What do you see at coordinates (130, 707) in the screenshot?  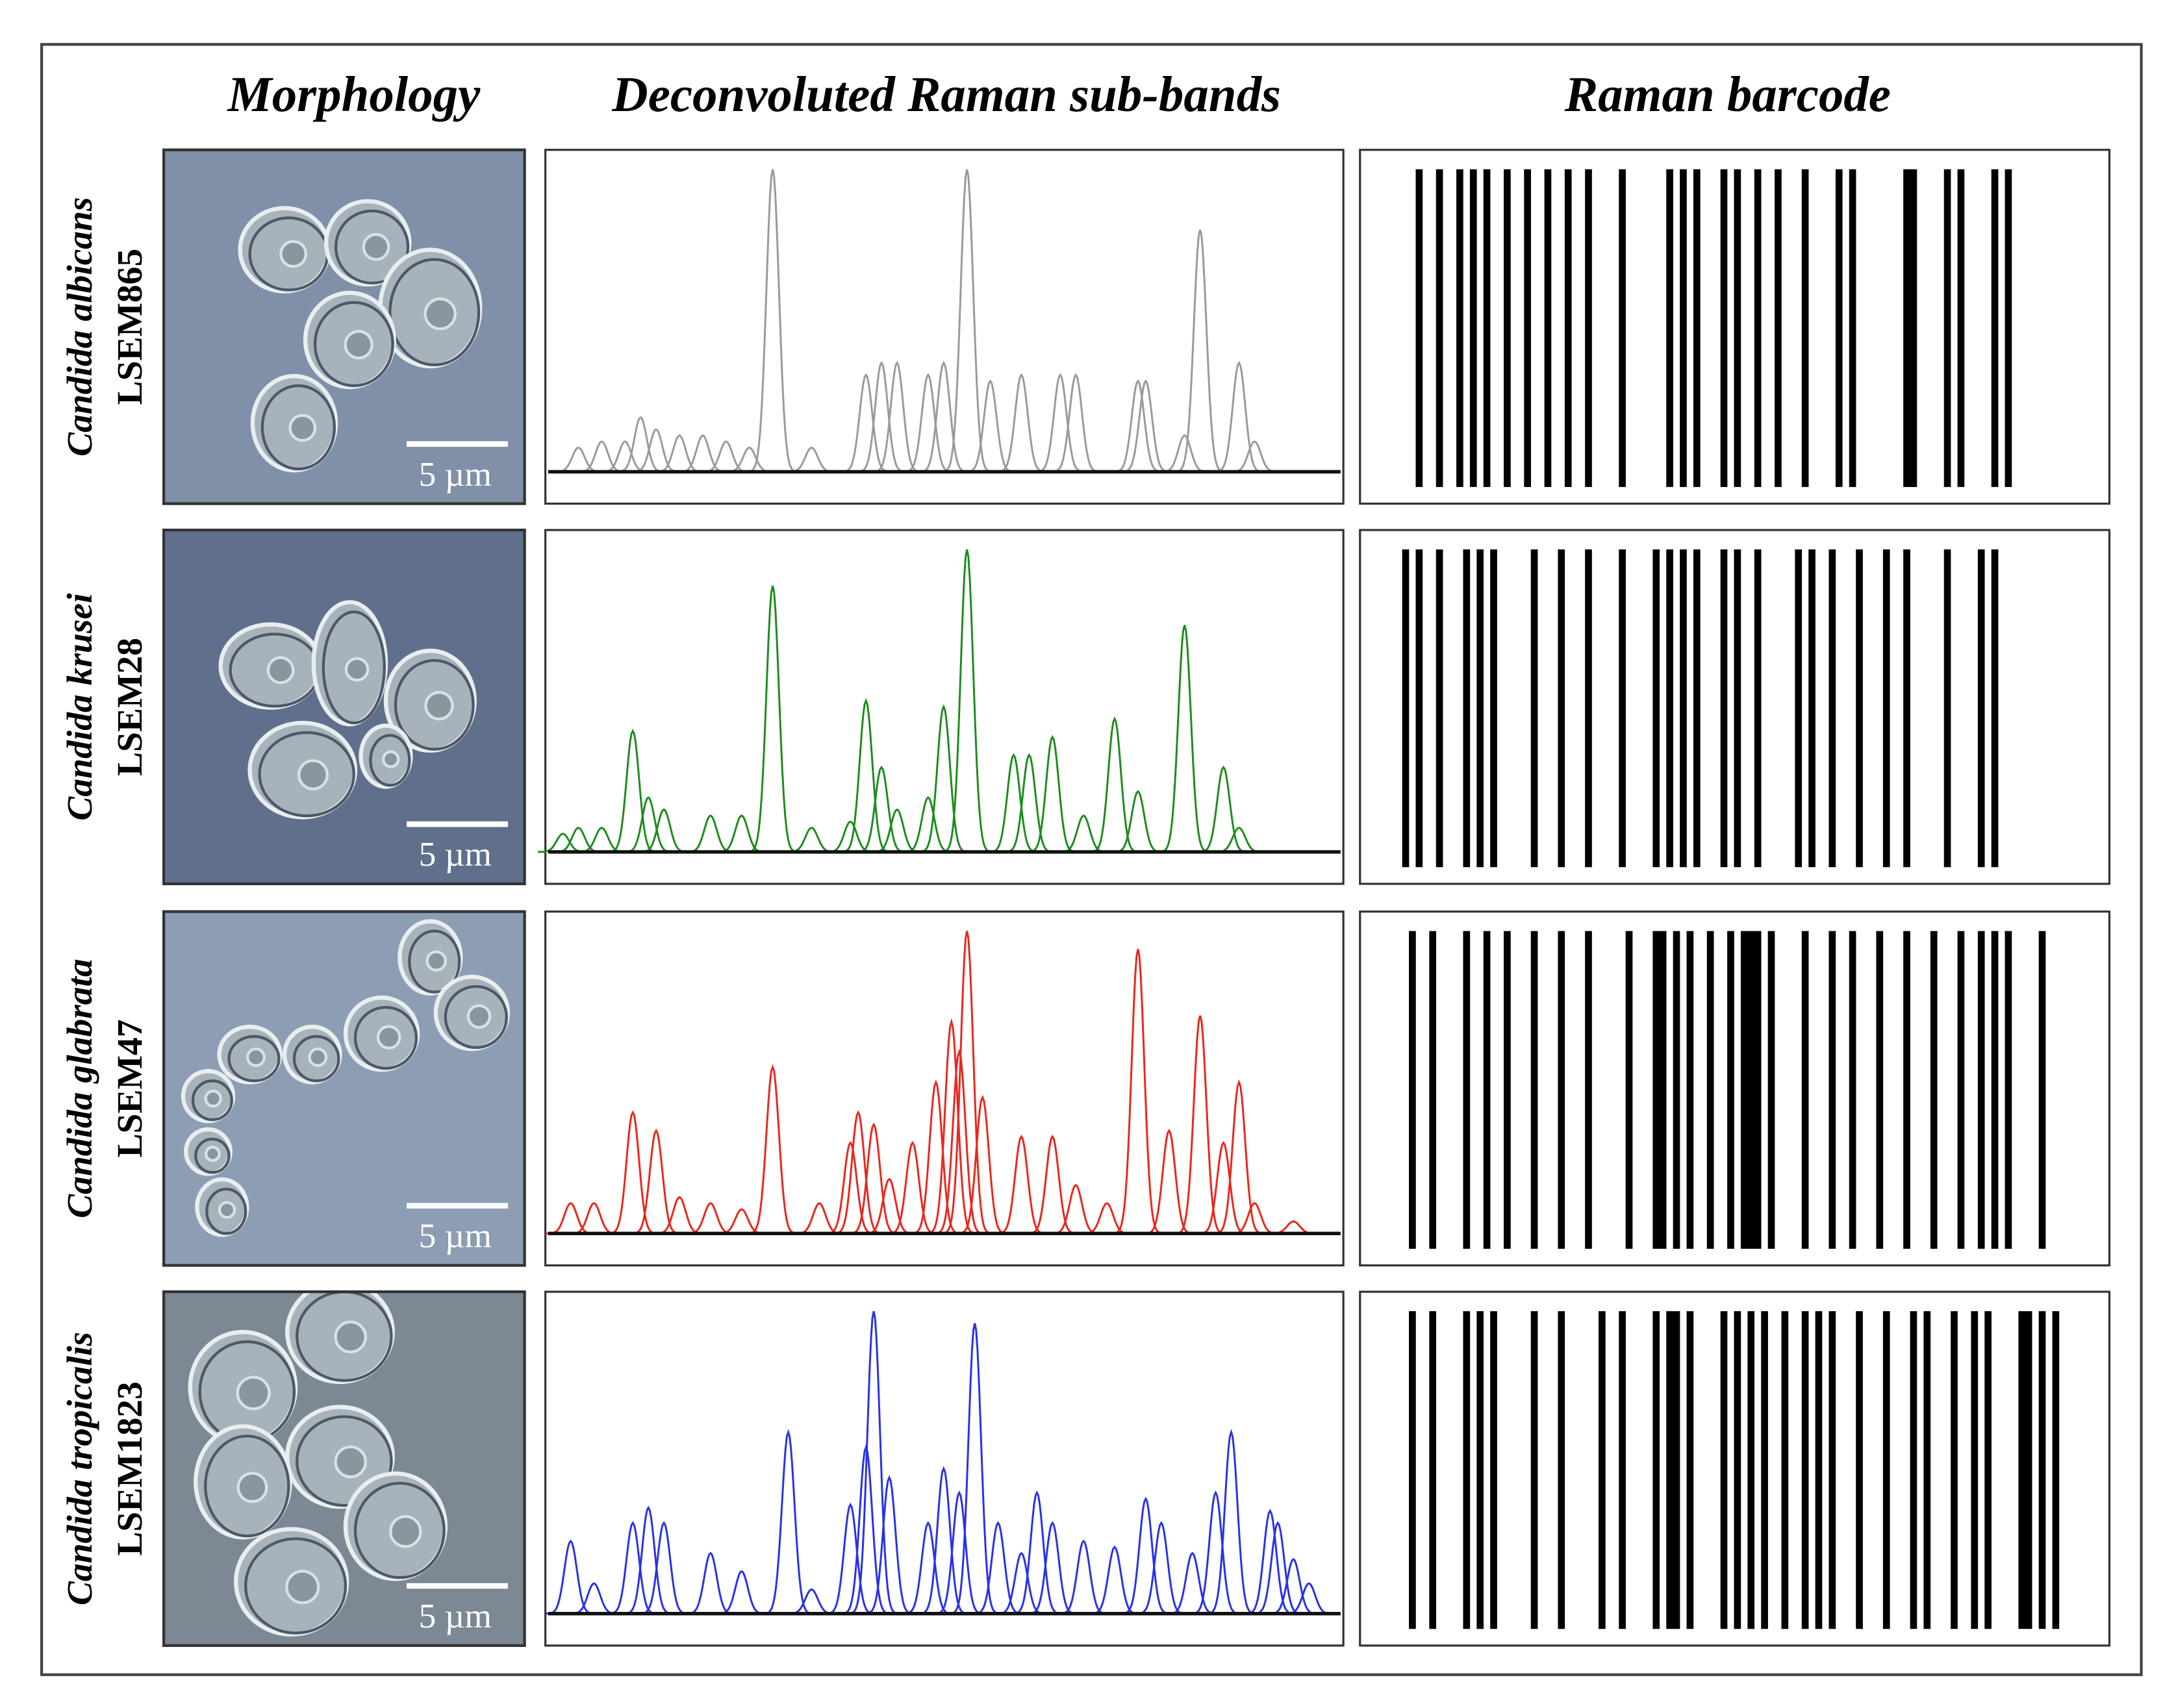 I see `strain-label: LSEM28` at bounding box center [130, 707].